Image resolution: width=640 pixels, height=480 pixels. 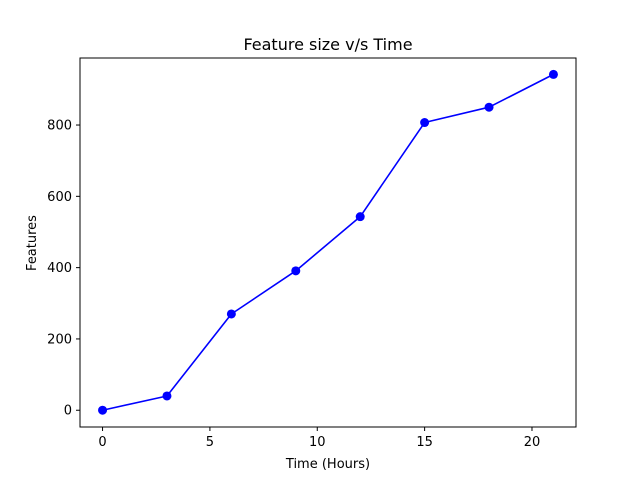 What do you see at coordinates (59, 339) in the screenshot?
I see `y-tick-label: 200` at bounding box center [59, 339].